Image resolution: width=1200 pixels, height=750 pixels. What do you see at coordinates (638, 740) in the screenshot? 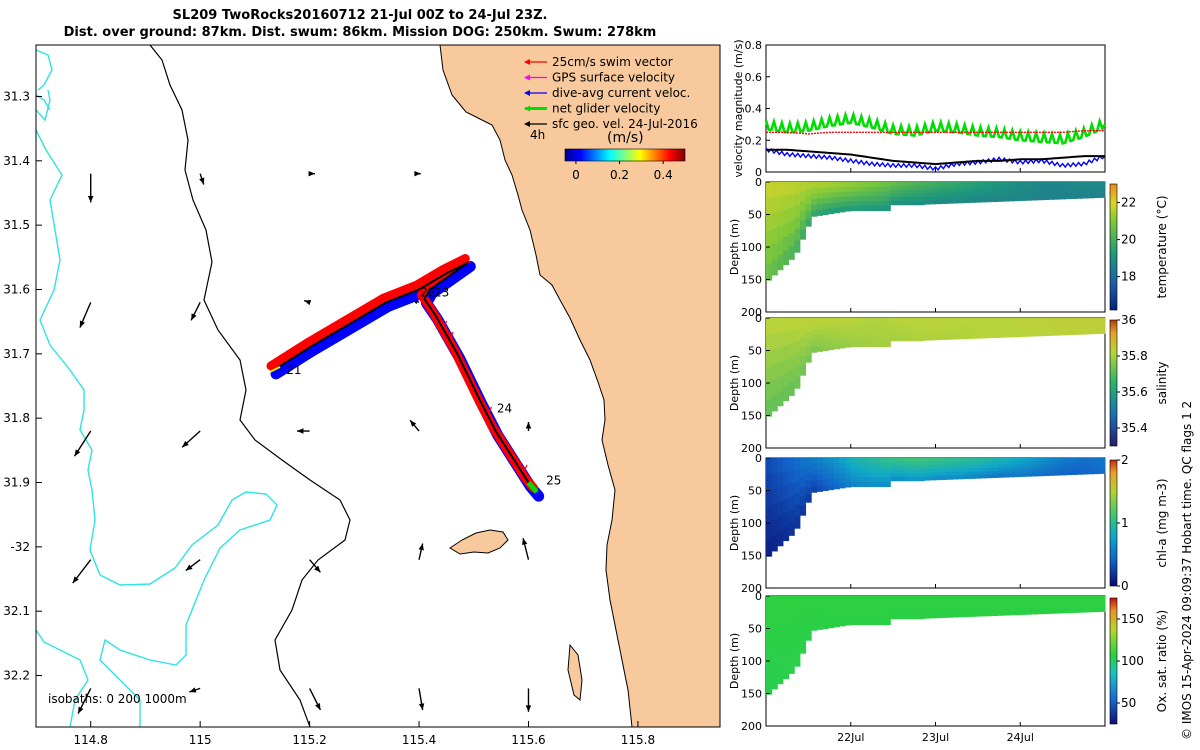
I see `map-x-tick-label: 115.8` at bounding box center [638, 740].